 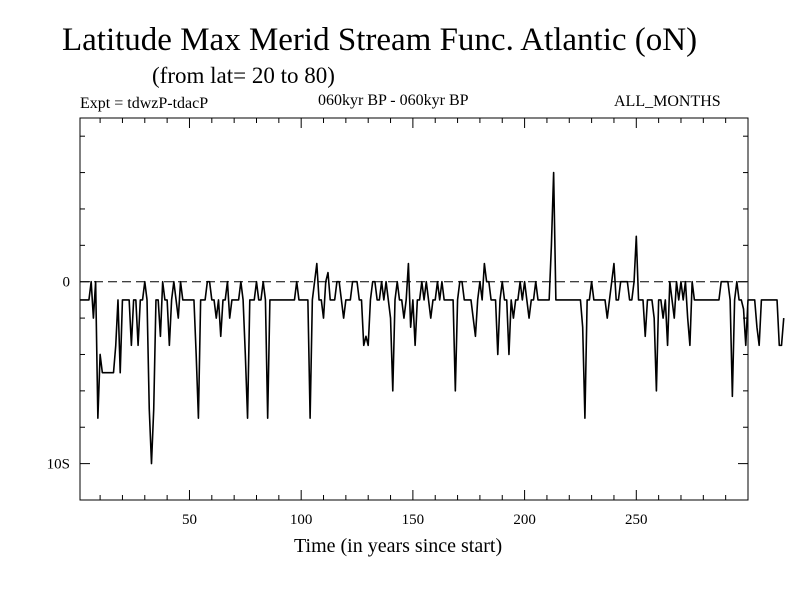 What do you see at coordinates (636, 520) in the screenshot?
I see `x-tick-label: 250` at bounding box center [636, 520].